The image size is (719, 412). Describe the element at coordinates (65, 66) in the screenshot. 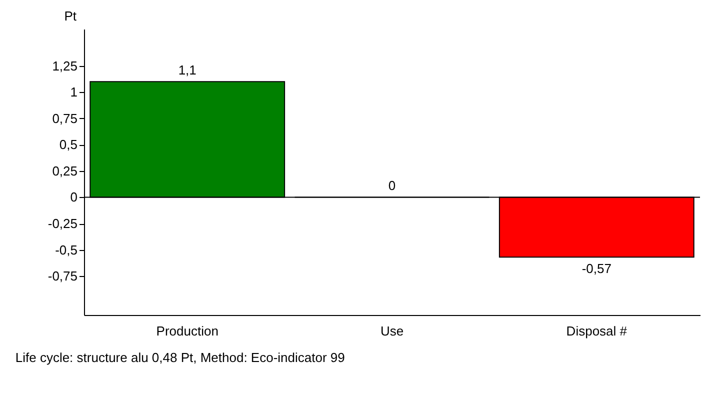

I see `y-tick-label: 1,25` at that location.